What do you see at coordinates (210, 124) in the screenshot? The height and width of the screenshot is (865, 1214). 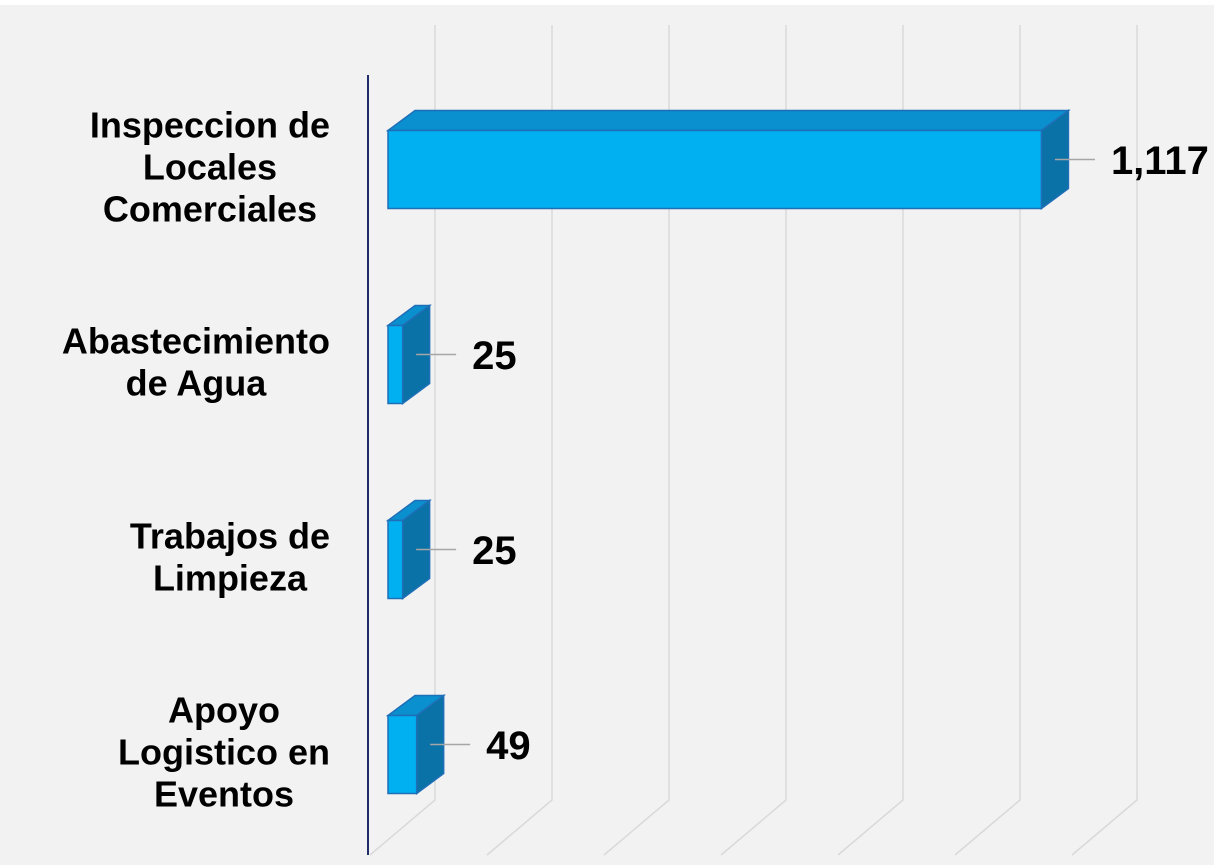 I see `y-tick-label-line: Inspeccion de` at bounding box center [210, 124].